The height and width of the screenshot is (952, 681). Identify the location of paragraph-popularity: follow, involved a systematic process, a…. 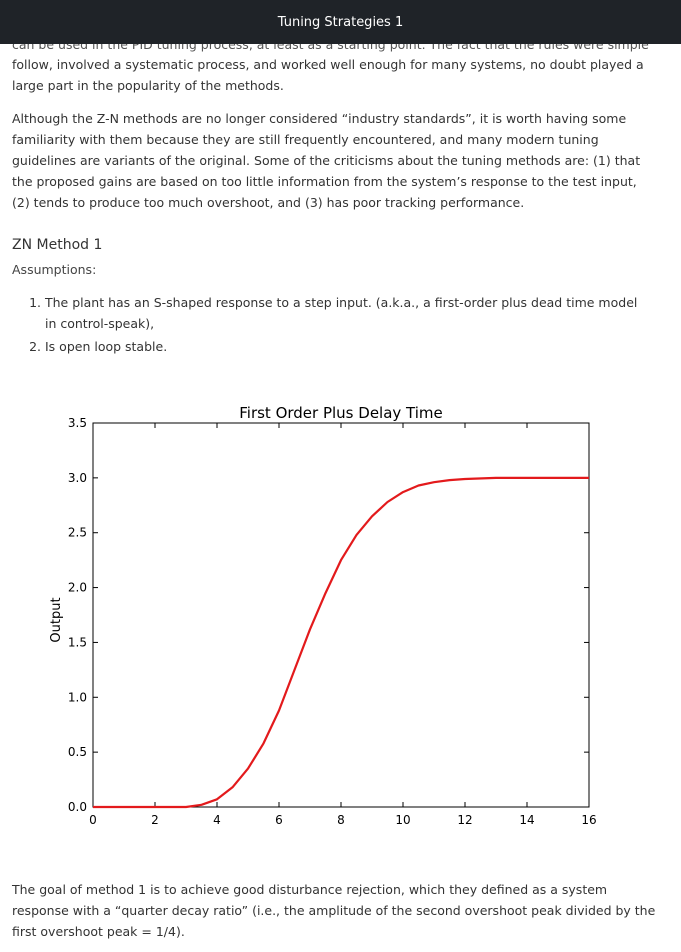
(328, 75).